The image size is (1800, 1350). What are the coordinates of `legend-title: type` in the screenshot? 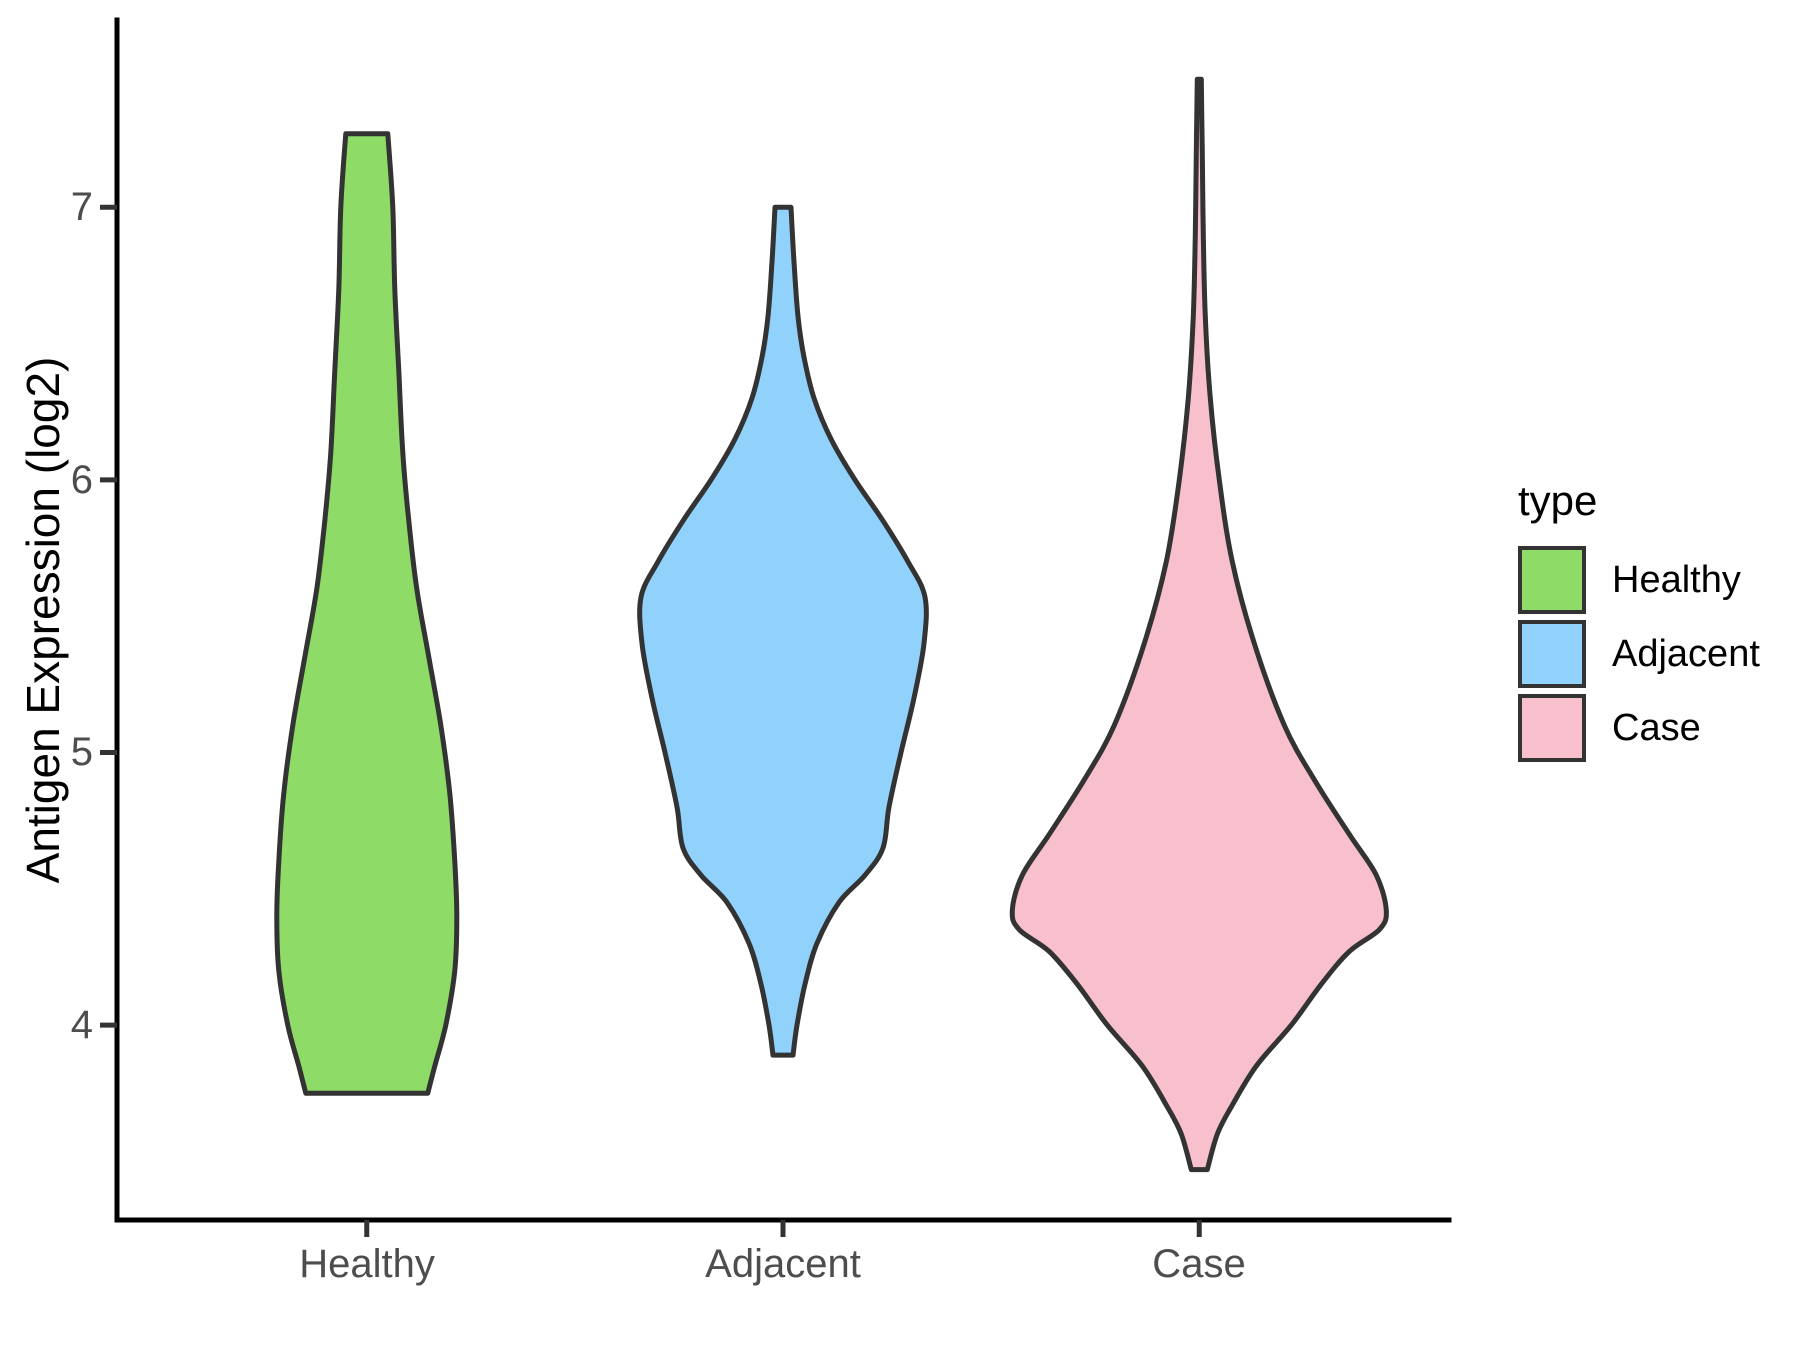 It's located at (1558, 500).